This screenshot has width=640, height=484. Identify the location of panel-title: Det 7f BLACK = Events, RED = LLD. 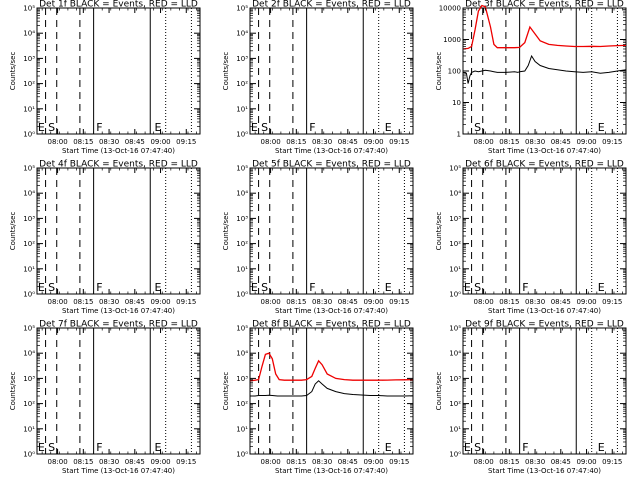
(118, 325).